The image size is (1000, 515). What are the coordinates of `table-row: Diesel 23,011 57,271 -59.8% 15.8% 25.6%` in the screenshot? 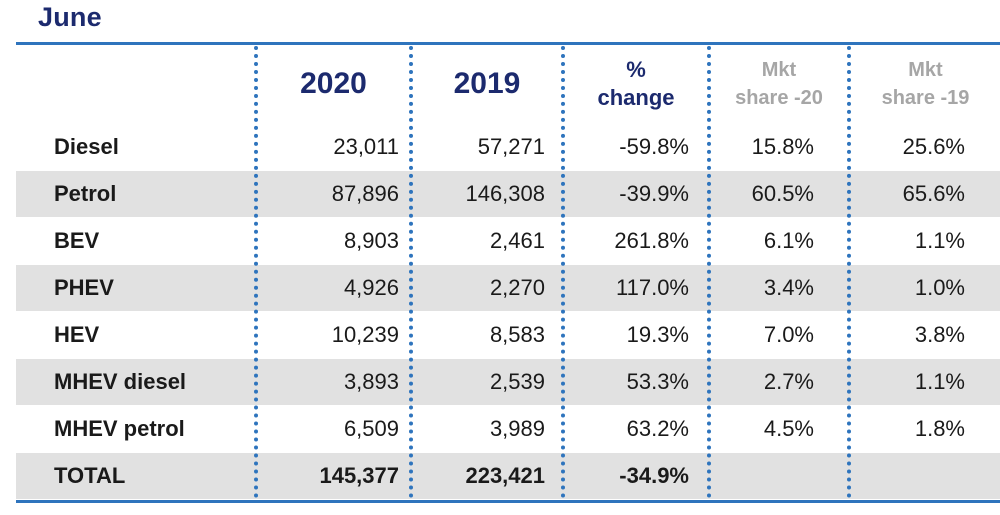 It's located at (508, 147).